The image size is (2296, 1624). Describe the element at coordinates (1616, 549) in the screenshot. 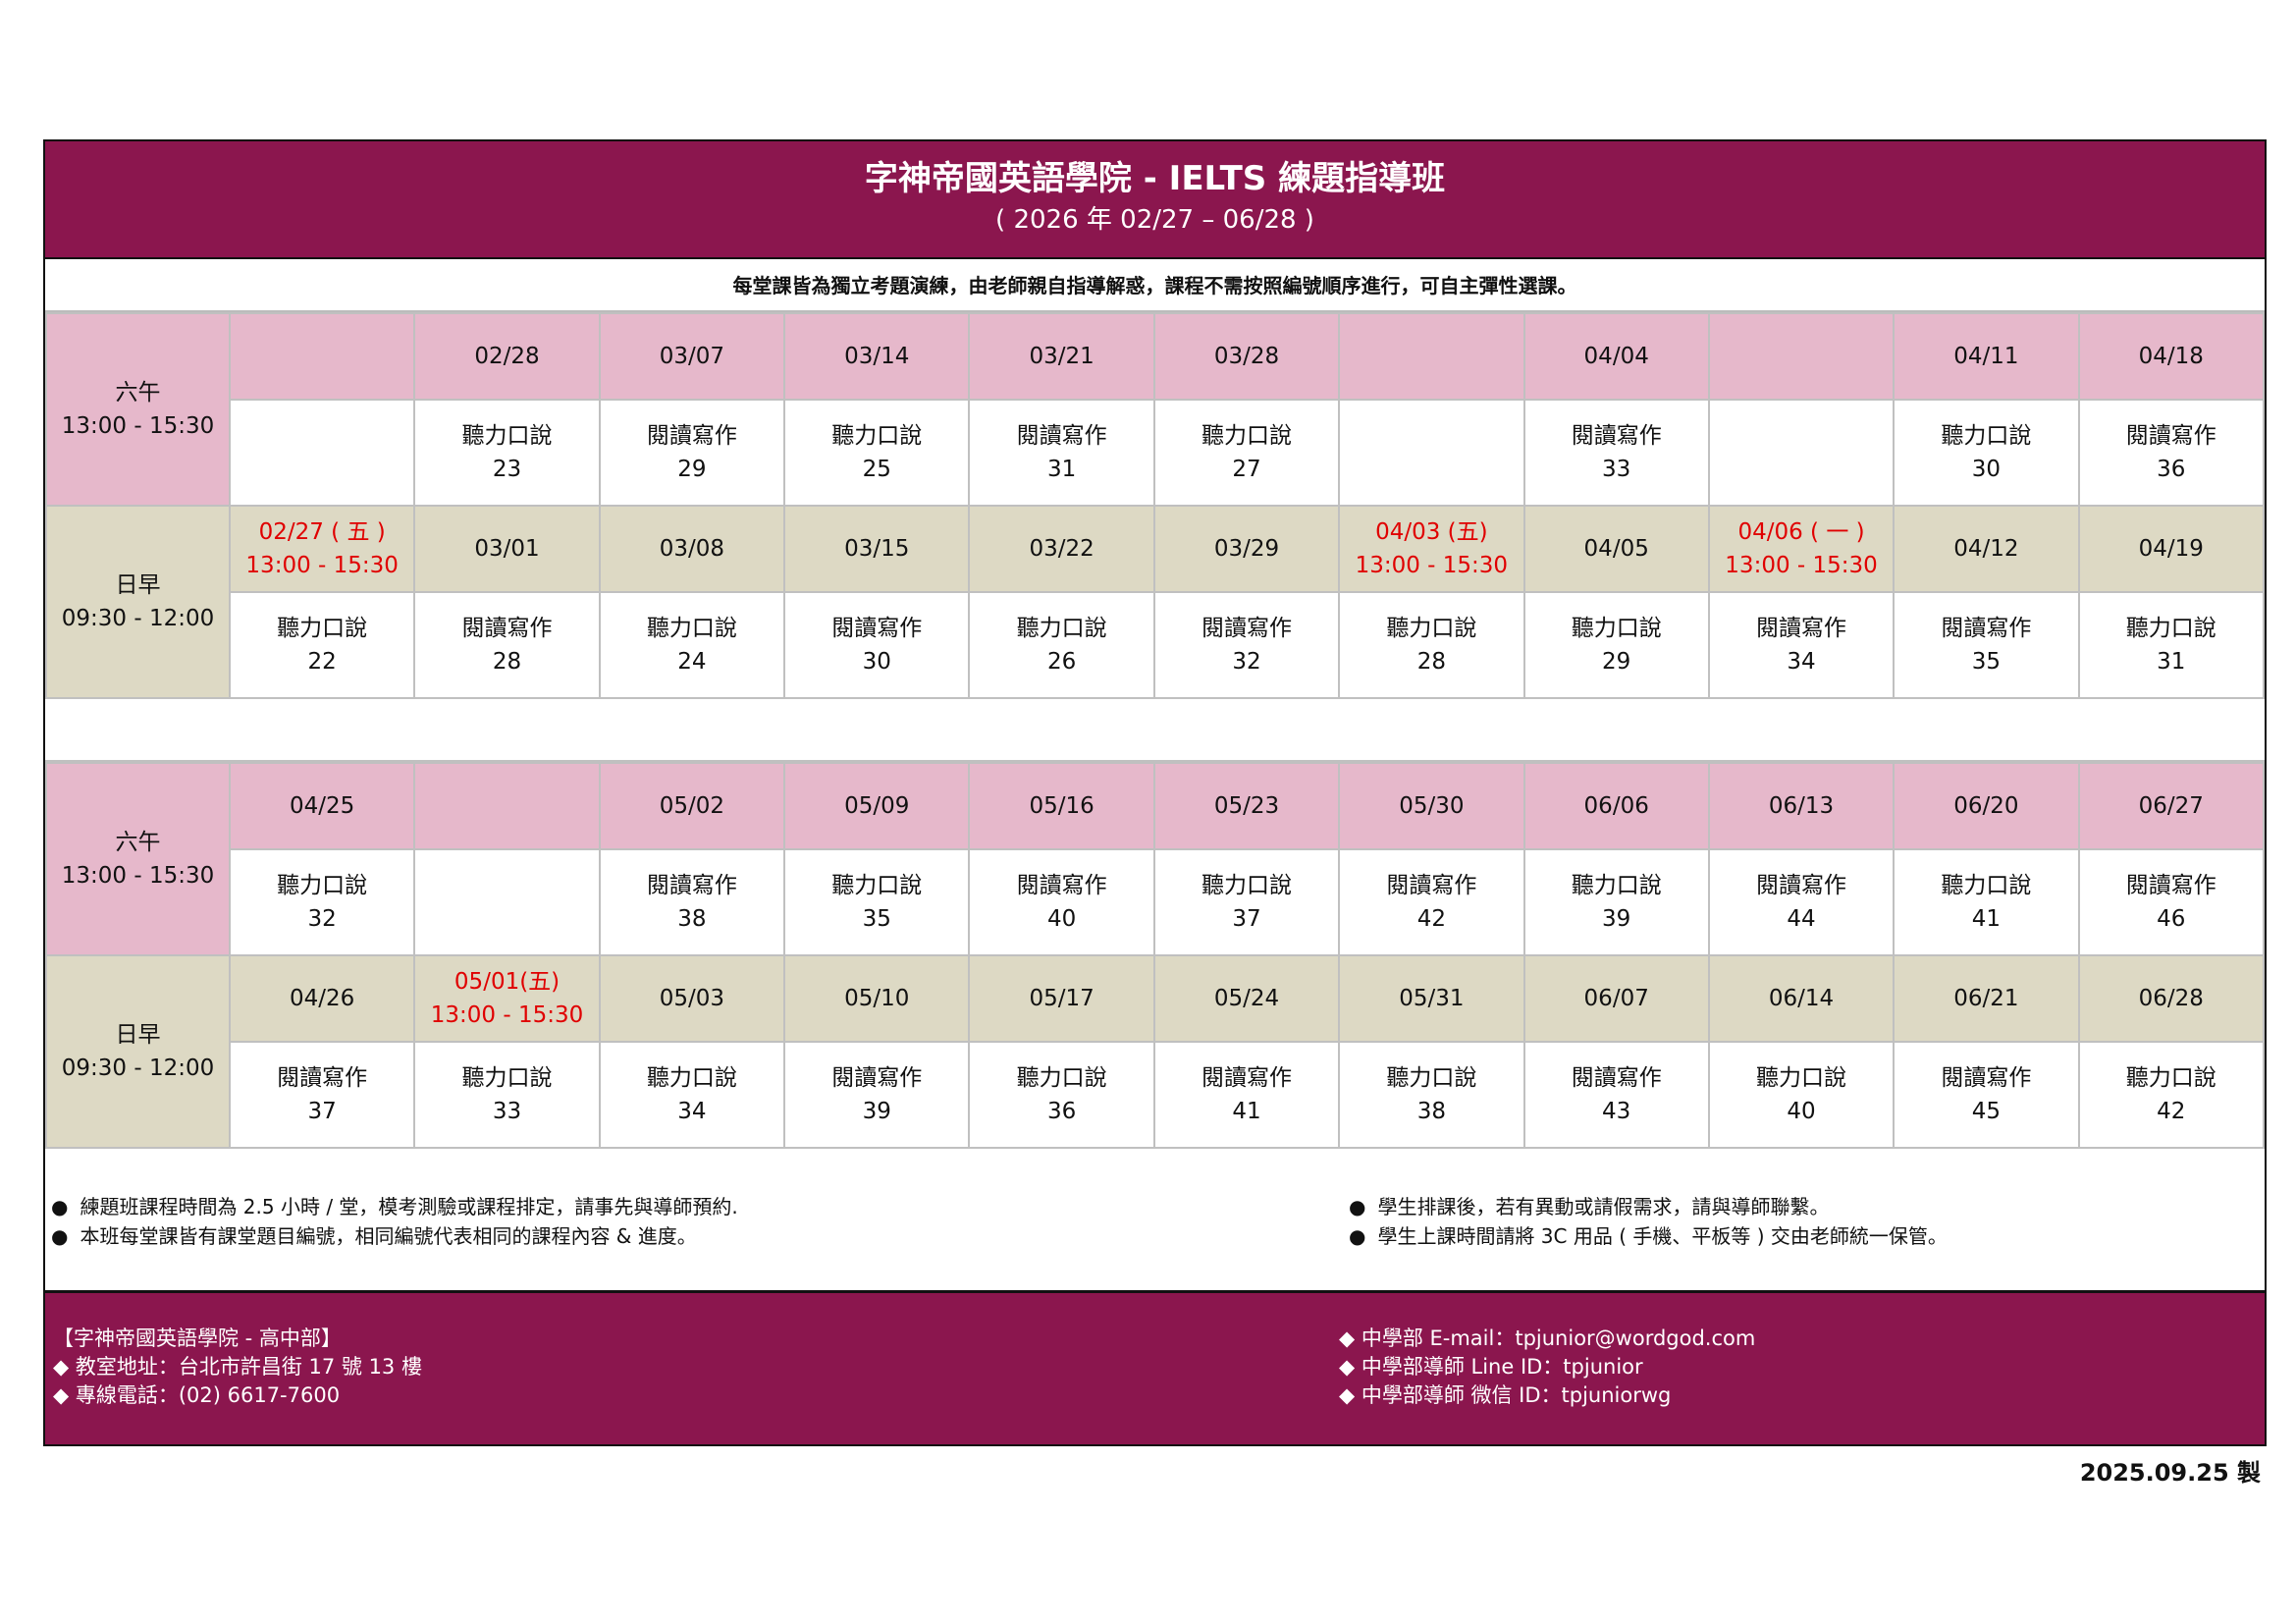

I see `date-cell: 04/05` at that location.